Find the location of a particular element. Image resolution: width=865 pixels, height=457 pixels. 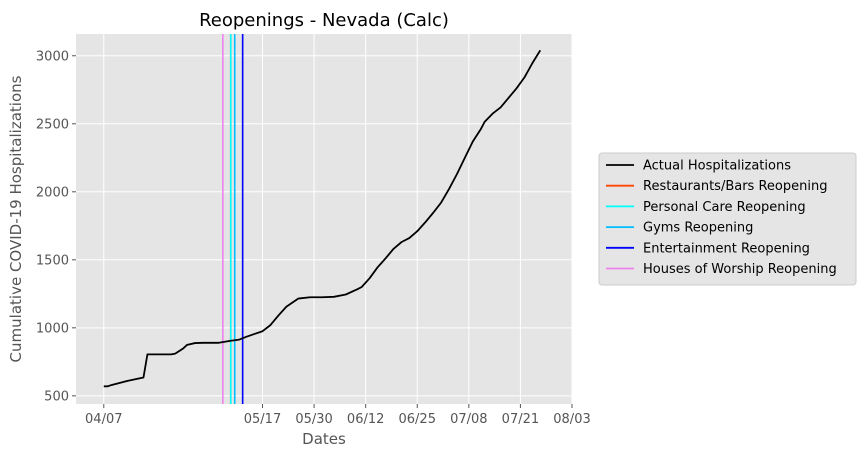

y-tick-label: 2500 is located at coordinates (52, 124).